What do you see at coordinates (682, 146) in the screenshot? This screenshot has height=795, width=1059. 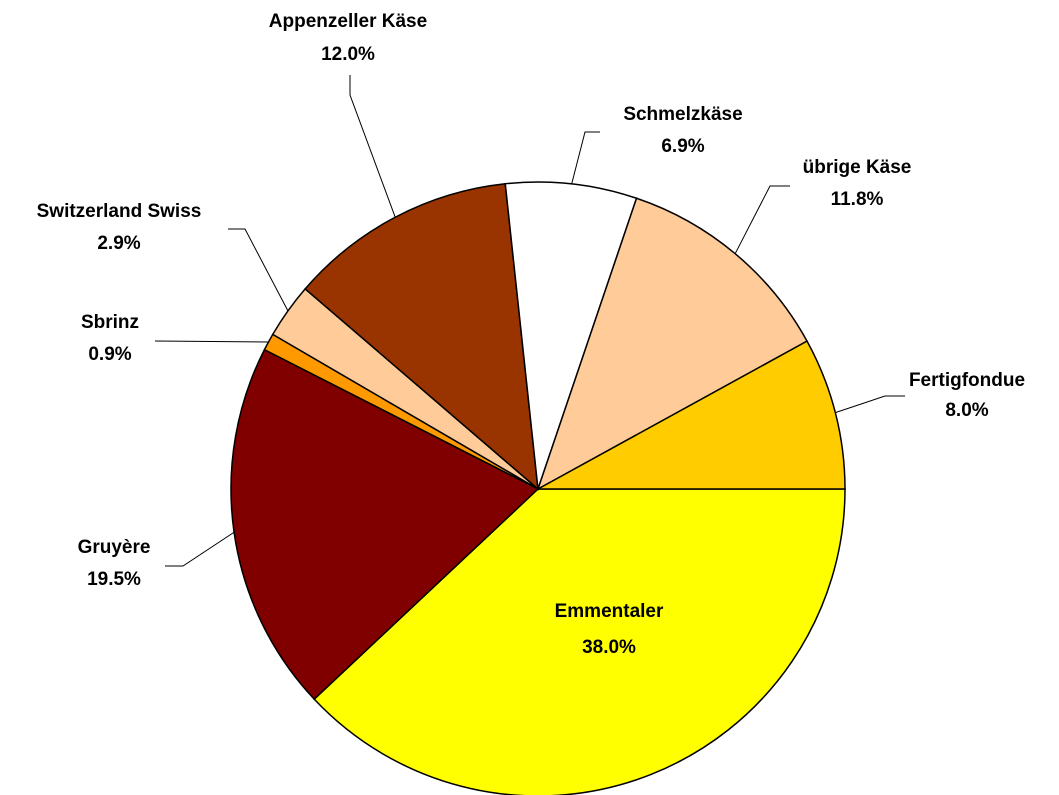 I see `slice-value-label: 6.9%` at bounding box center [682, 146].